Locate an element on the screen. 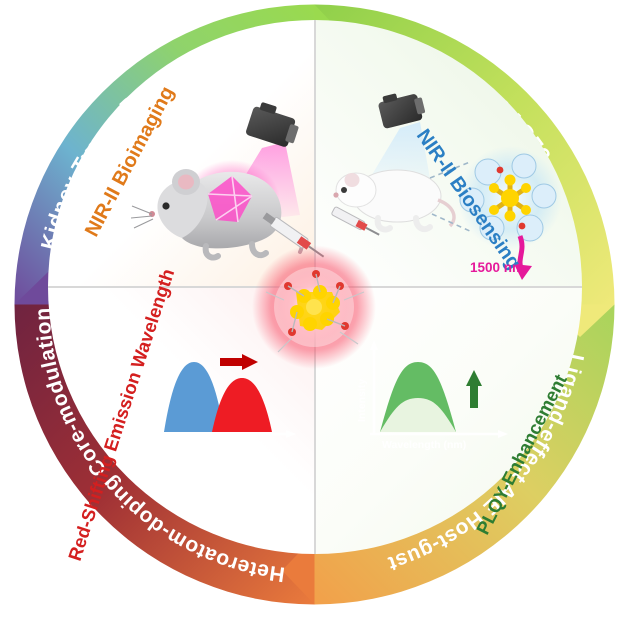 The image size is (629, 629). title-nir2-bioimaging: NIR-II Bioimaging is located at coordinates (130, 161).